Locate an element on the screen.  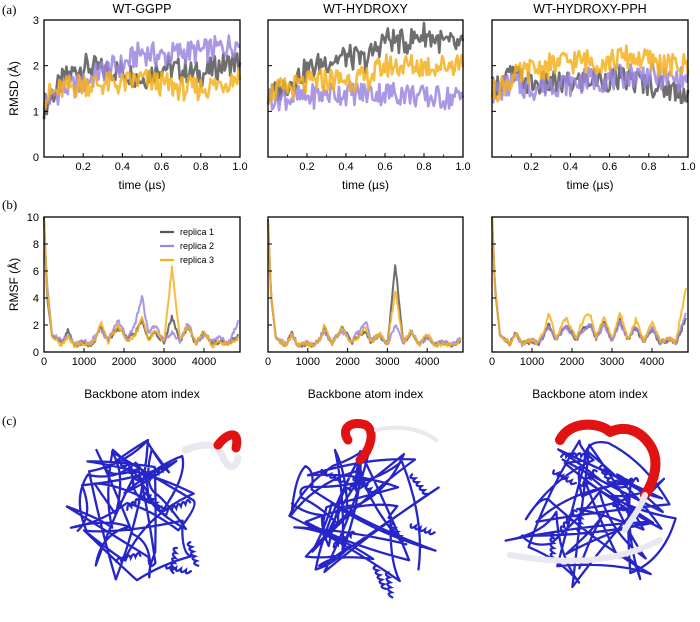
chart-panel-2: 0.2 0.4 0.6 0.8 1.0 time (µs) WT-HYDROXY is located at coordinates (368, 97).